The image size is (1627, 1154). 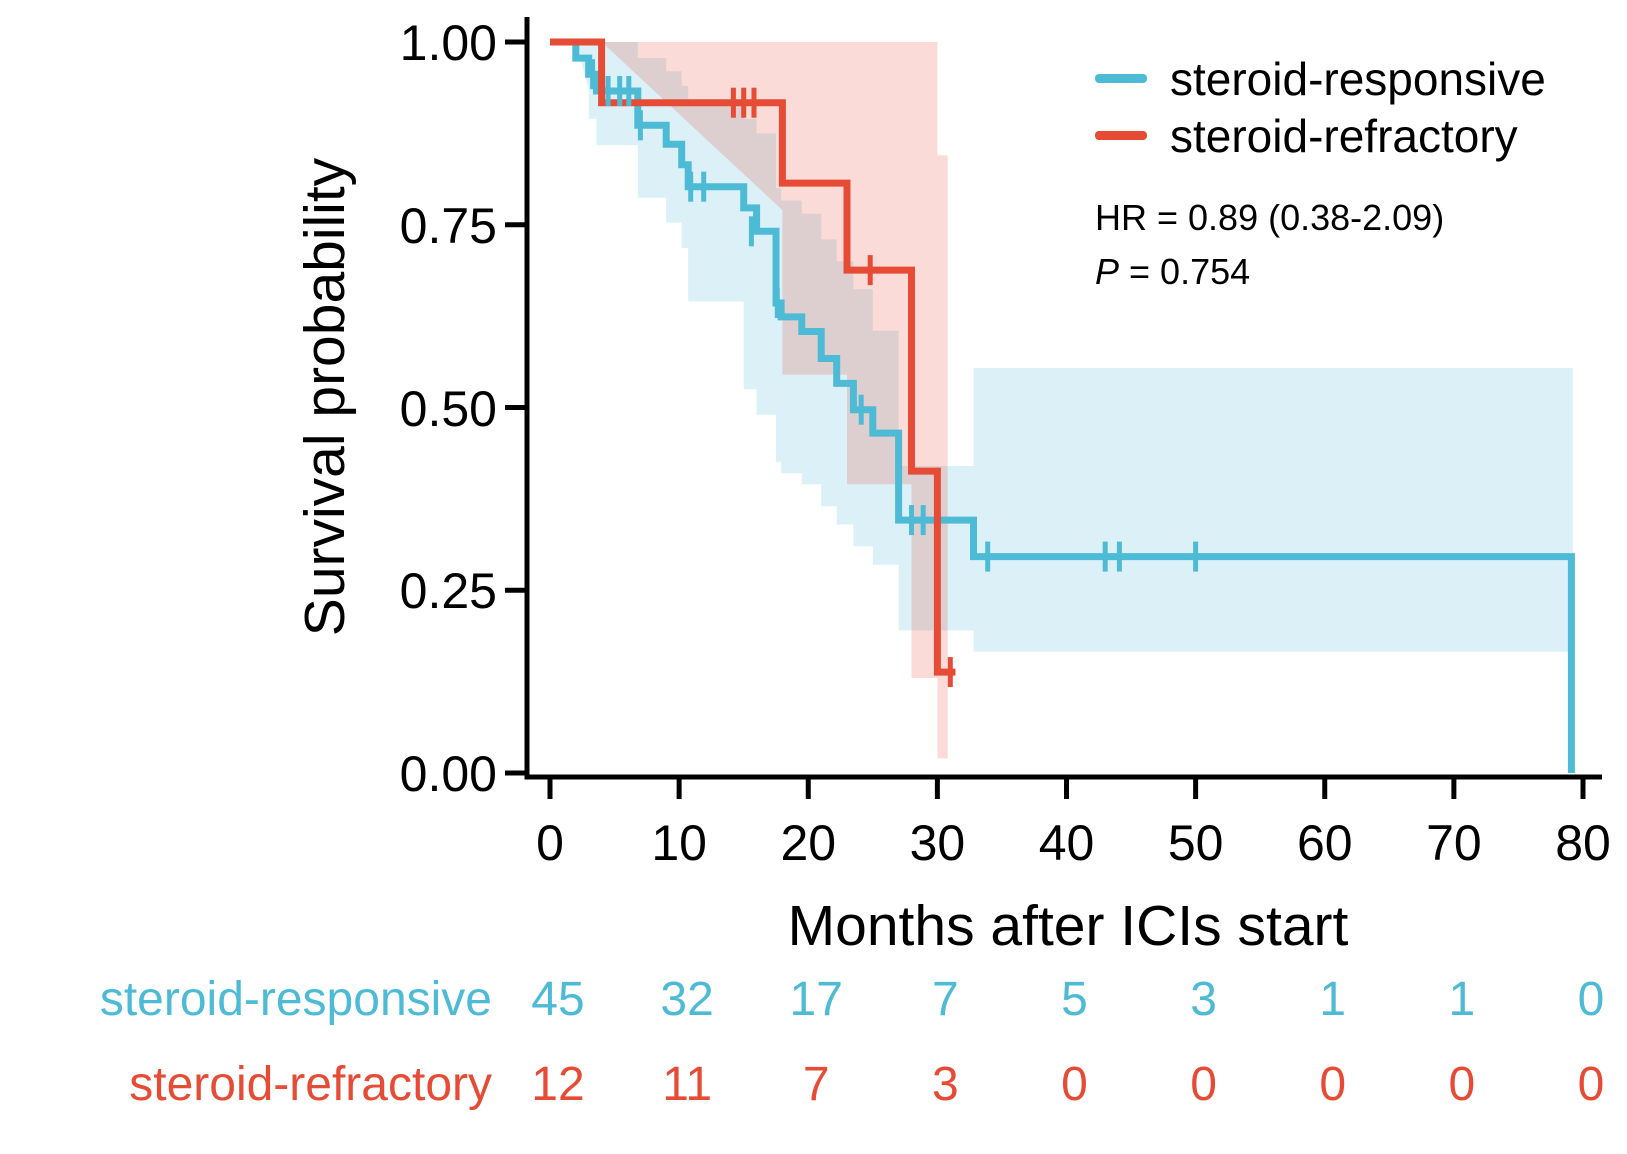 What do you see at coordinates (1358, 79) in the screenshot?
I see `legend-label-steroid-responsive: steroid-responsive` at bounding box center [1358, 79].